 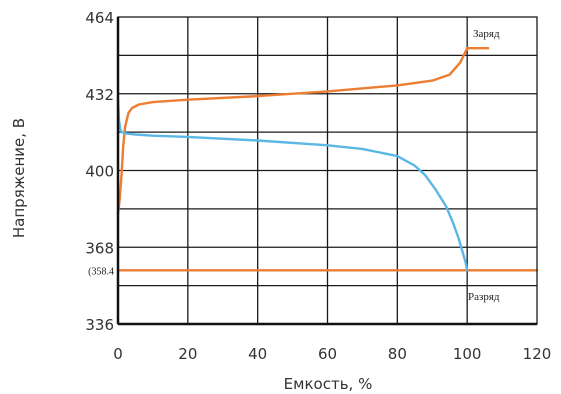 I want to click on x-tick-labels: 0 20 40 60 80 100 120, so click(x=332, y=354).